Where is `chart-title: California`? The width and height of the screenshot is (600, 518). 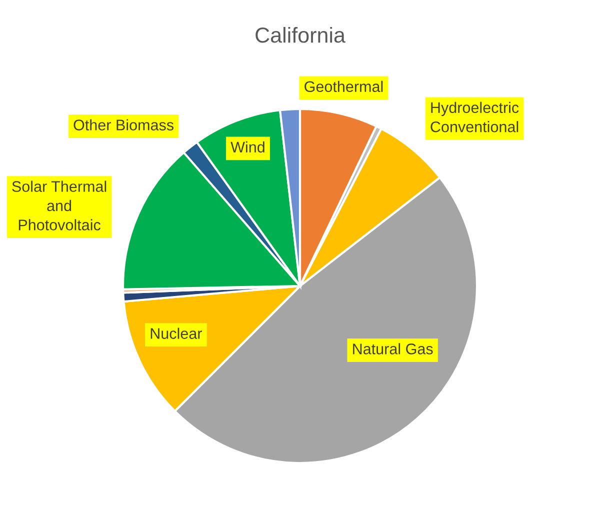
chart-title: California is located at coordinates (301, 34).